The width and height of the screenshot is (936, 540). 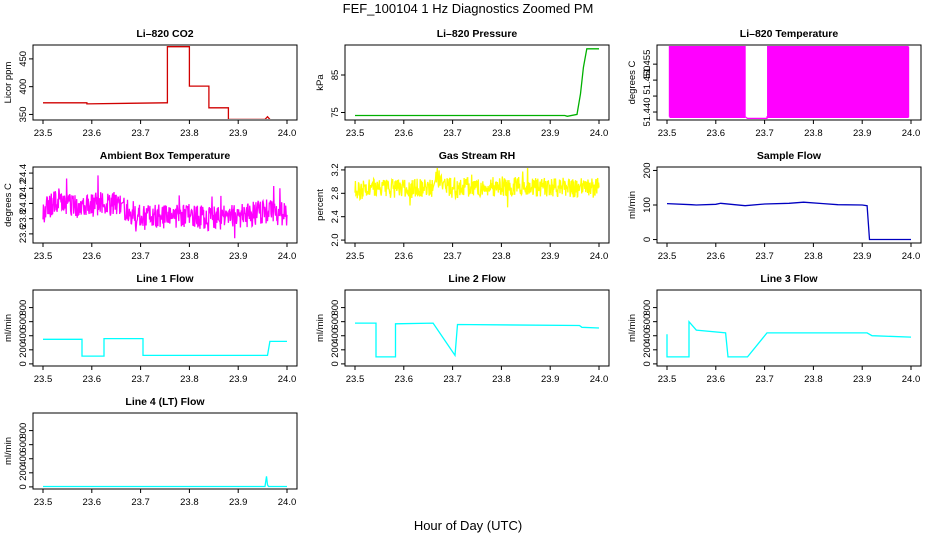 What do you see at coordinates (165, 402) in the screenshot?
I see `panel-title: Line 4 (LT) Flow` at bounding box center [165, 402].